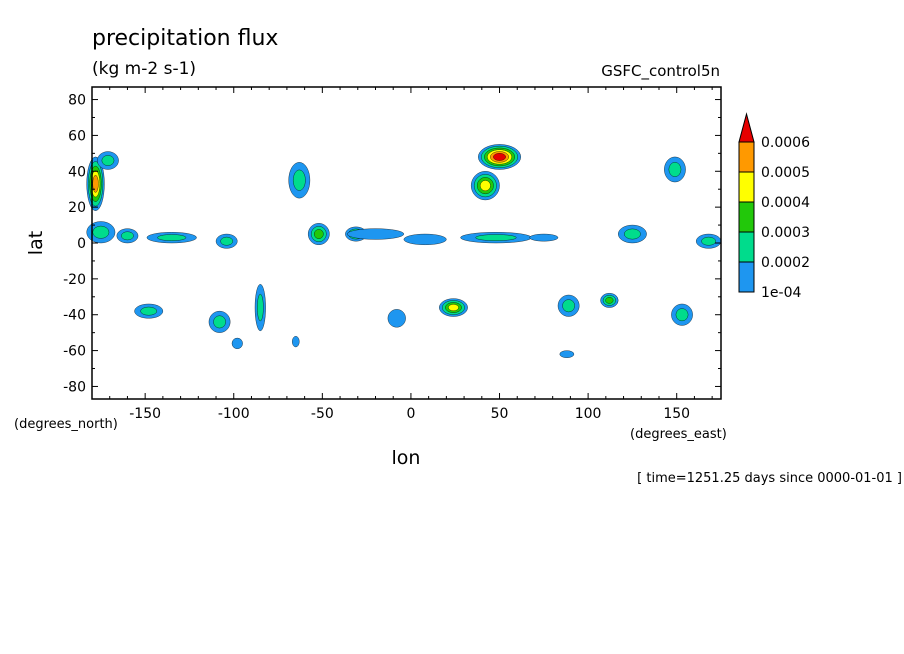 This screenshot has width=904, height=654. What do you see at coordinates (785, 173) in the screenshot?
I see `colorbar-label: 0.0005` at bounding box center [785, 173].